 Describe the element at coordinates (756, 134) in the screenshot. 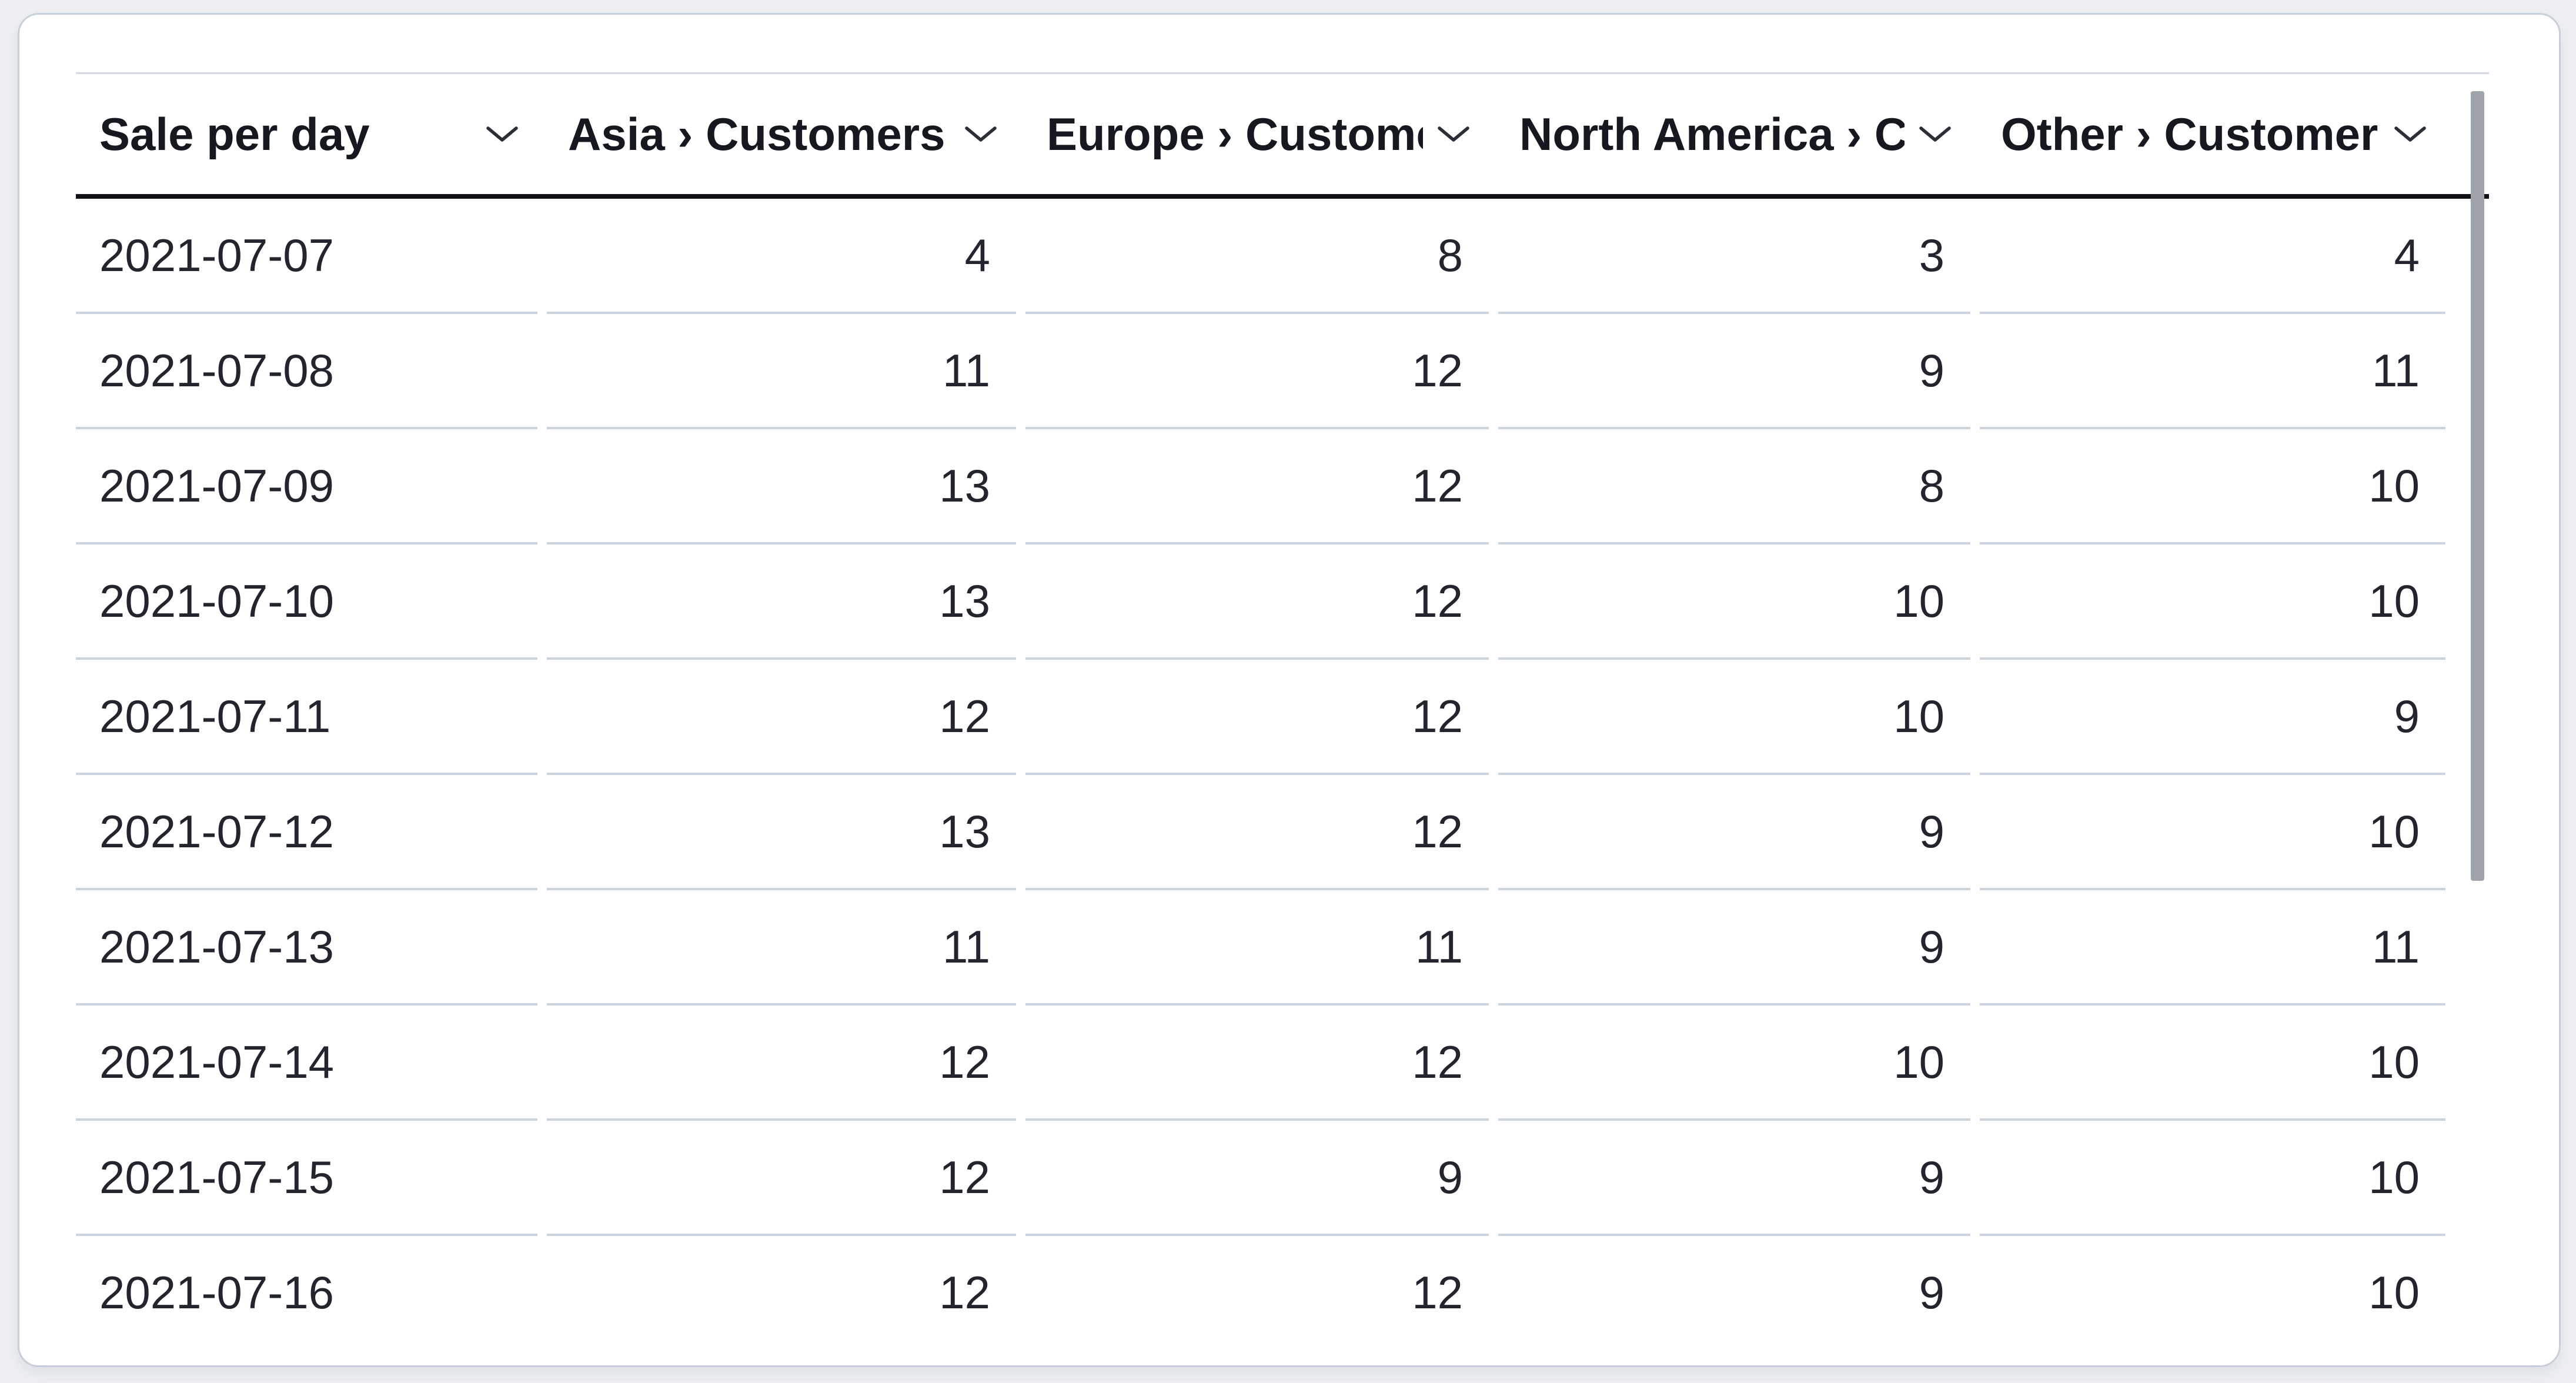

I see `column-header-label: Asia › Customers` at that location.